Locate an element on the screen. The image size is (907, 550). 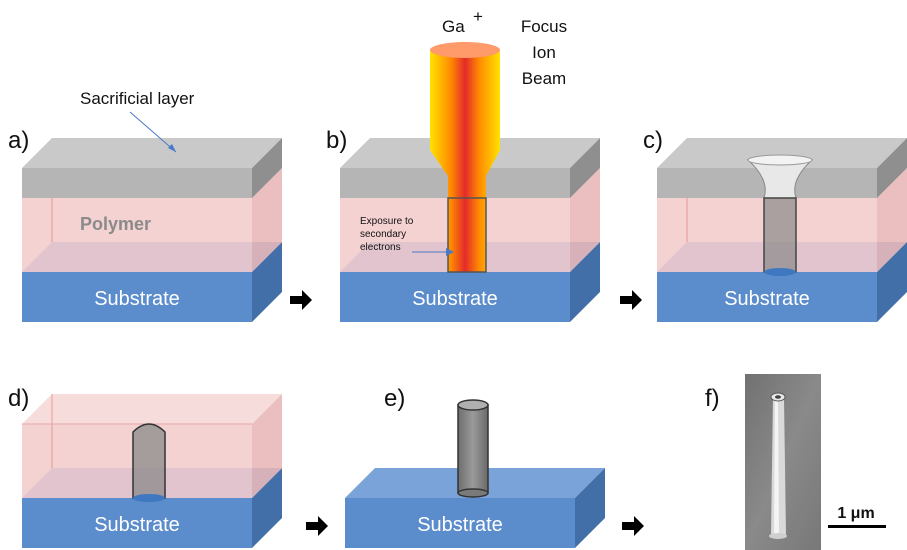
panel-c: Substrate c) is located at coordinates (775, 224).